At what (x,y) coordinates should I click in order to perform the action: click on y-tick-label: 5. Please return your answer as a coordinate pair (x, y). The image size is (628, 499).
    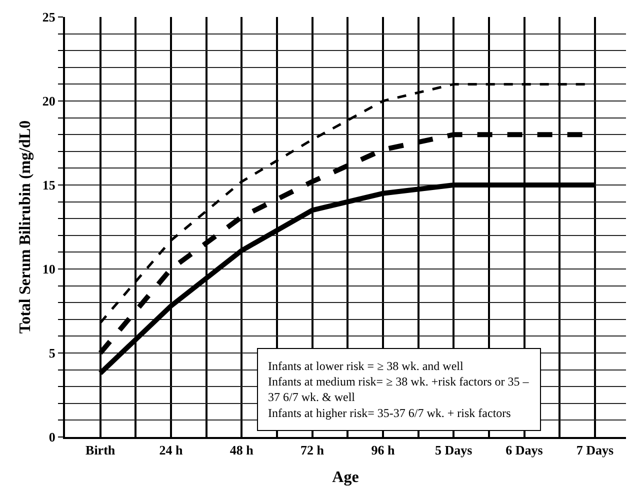
    Looking at the image, I should click on (52, 353).